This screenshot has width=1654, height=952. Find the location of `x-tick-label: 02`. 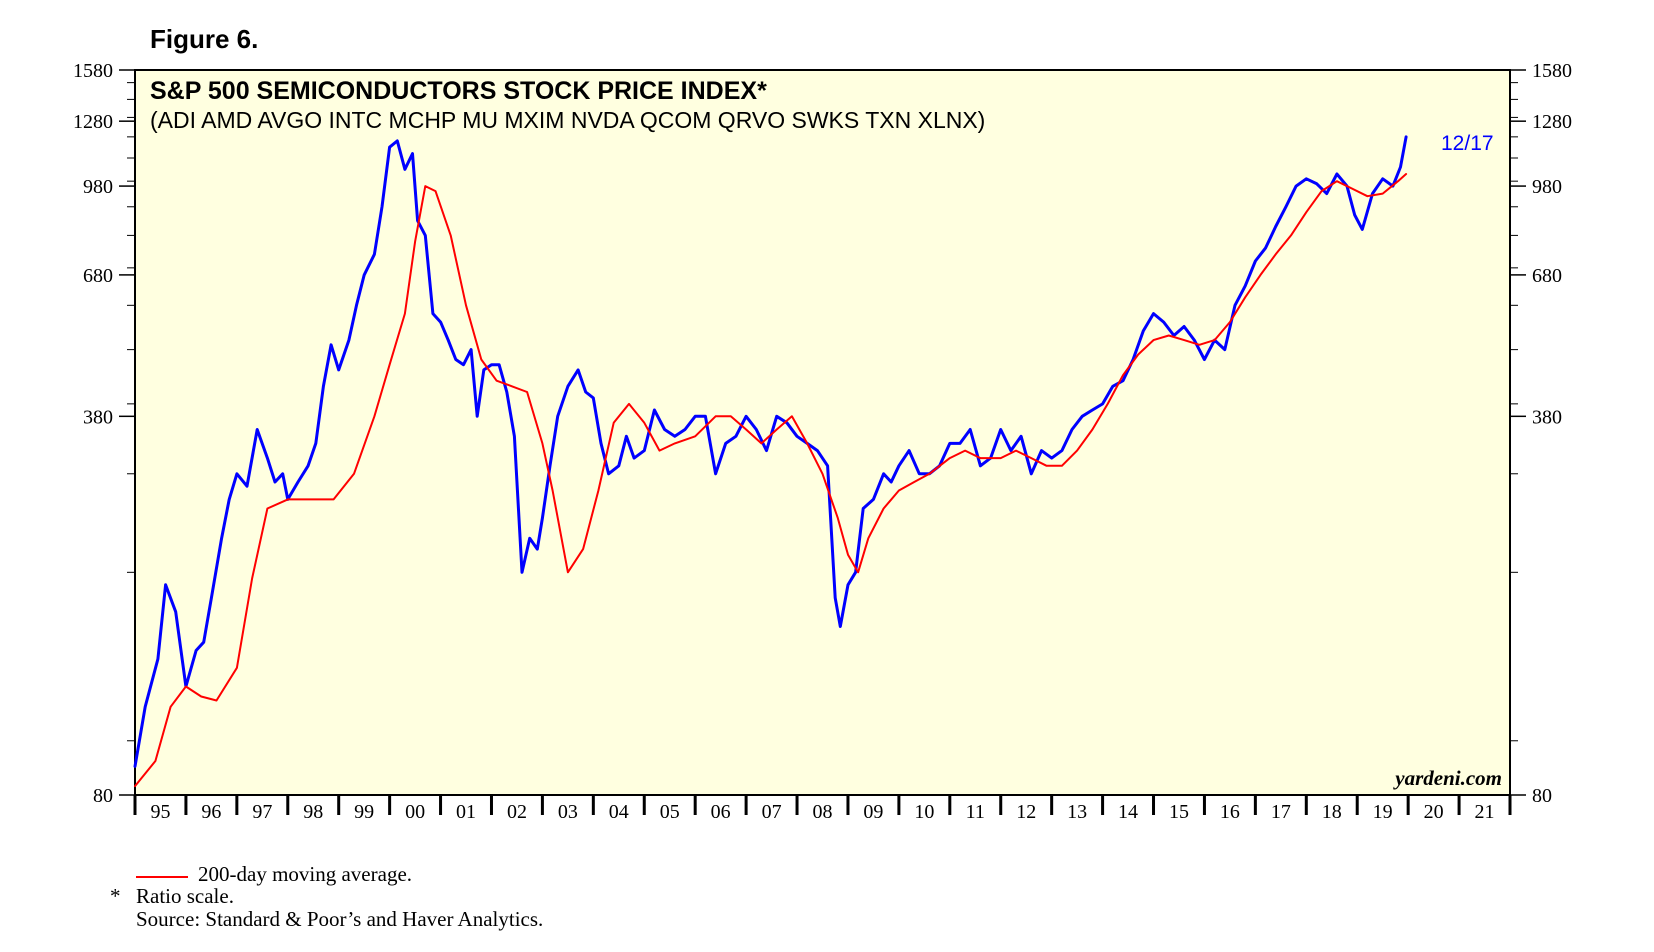

x-tick-label: 02 is located at coordinates (517, 812).